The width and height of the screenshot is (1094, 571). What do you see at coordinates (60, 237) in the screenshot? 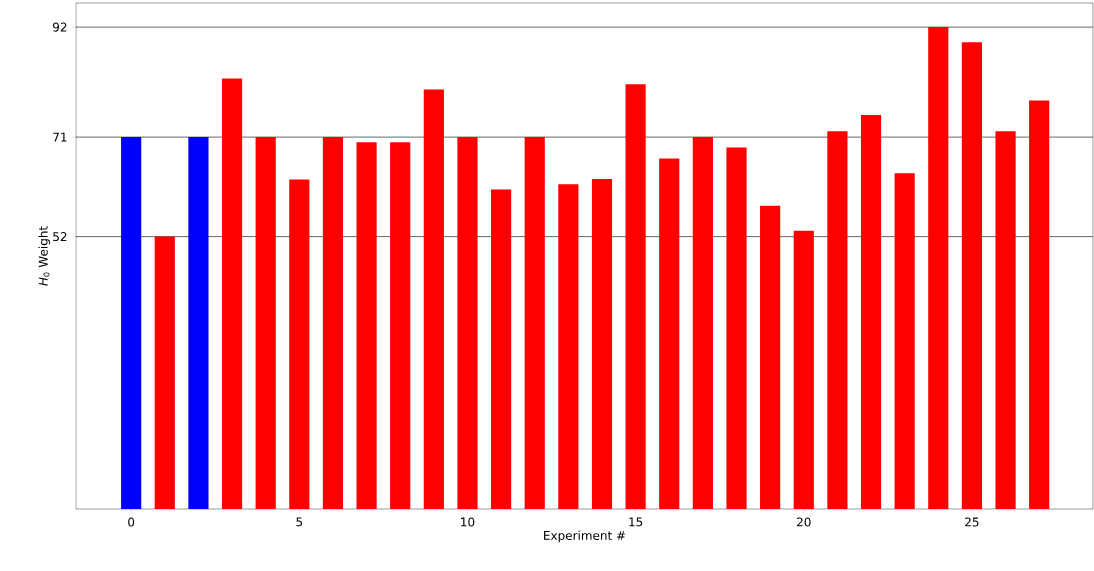
I see `y-tick-label: 52` at bounding box center [60, 237].